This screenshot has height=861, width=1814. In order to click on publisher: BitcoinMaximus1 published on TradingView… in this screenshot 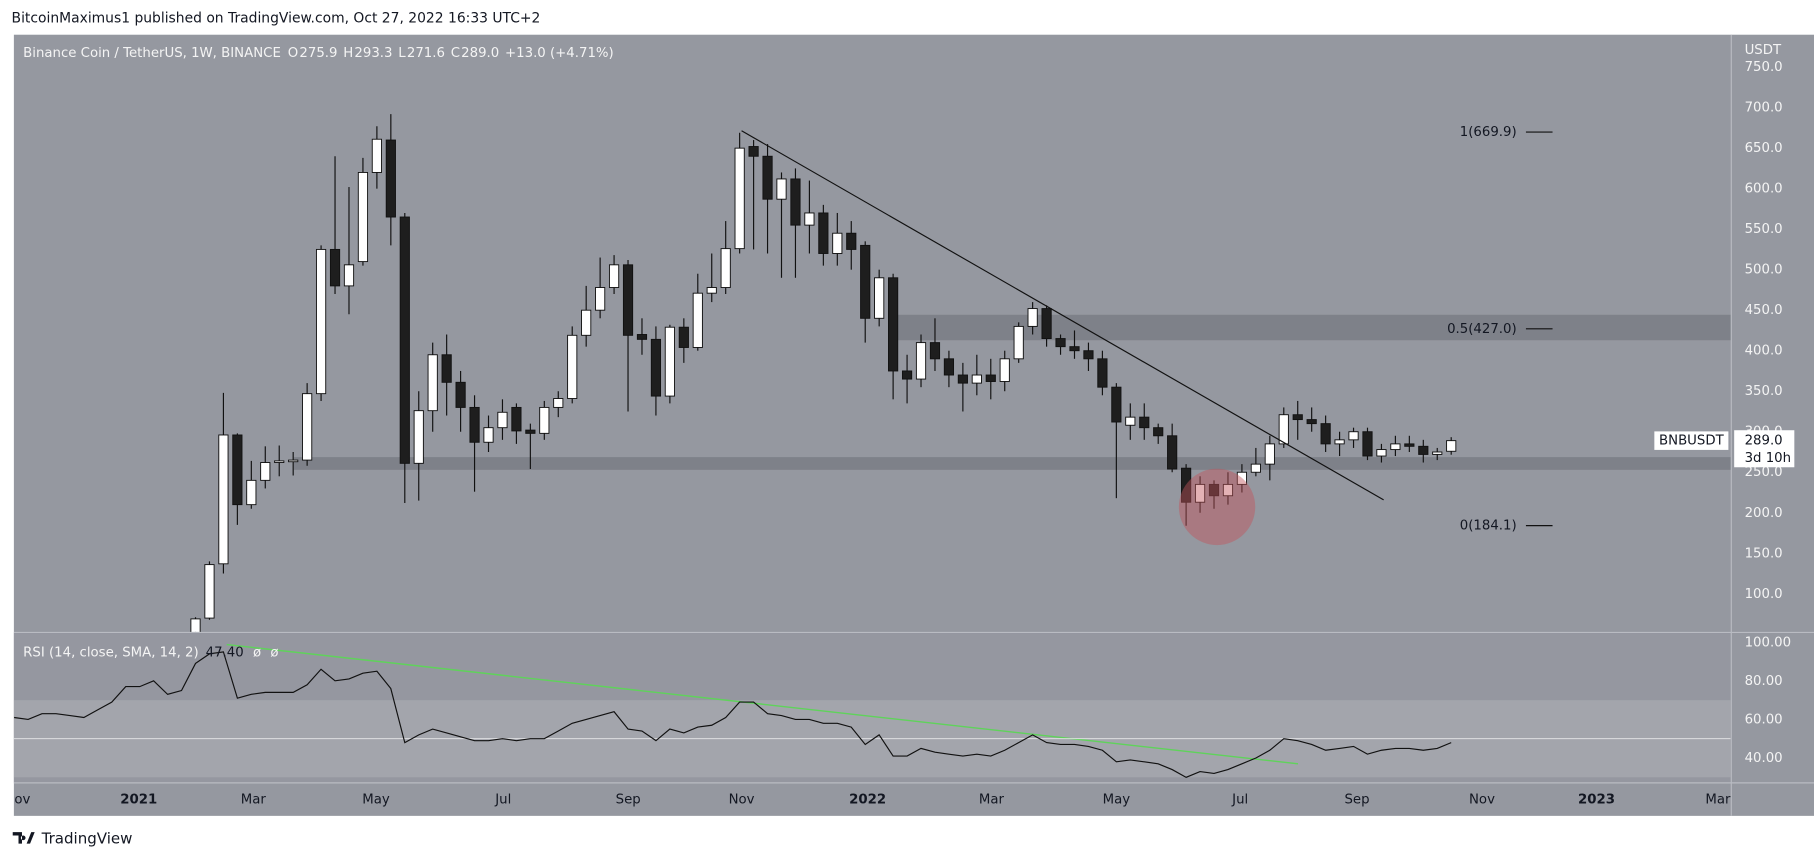, I will do `click(276, 19)`.